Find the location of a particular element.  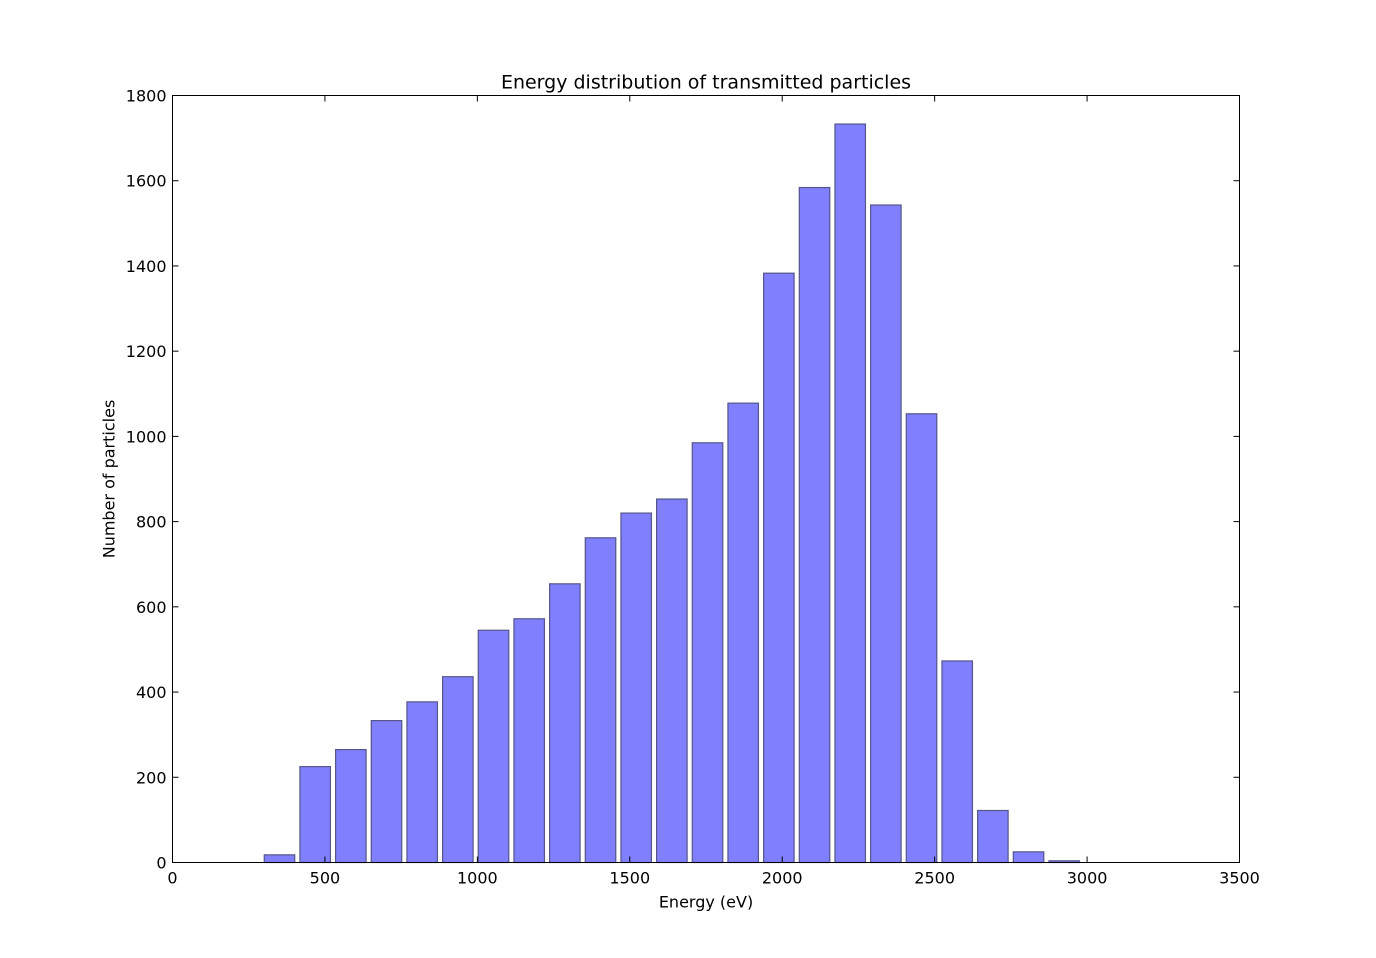

x-tick-label-1: 500 is located at coordinates (325, 878).